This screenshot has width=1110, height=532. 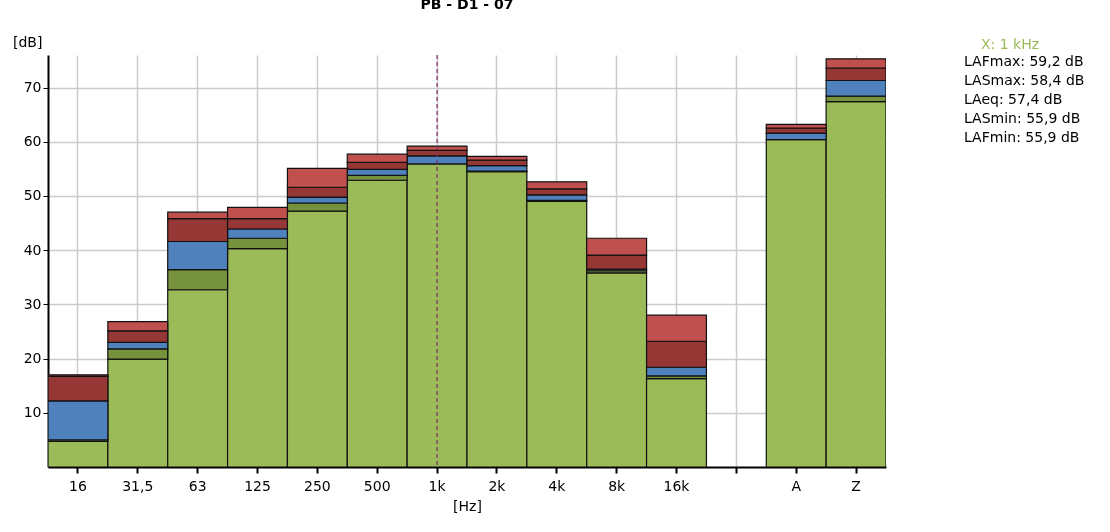 I want to click on x-tick-label: 1k, so click(x=437, y=485).